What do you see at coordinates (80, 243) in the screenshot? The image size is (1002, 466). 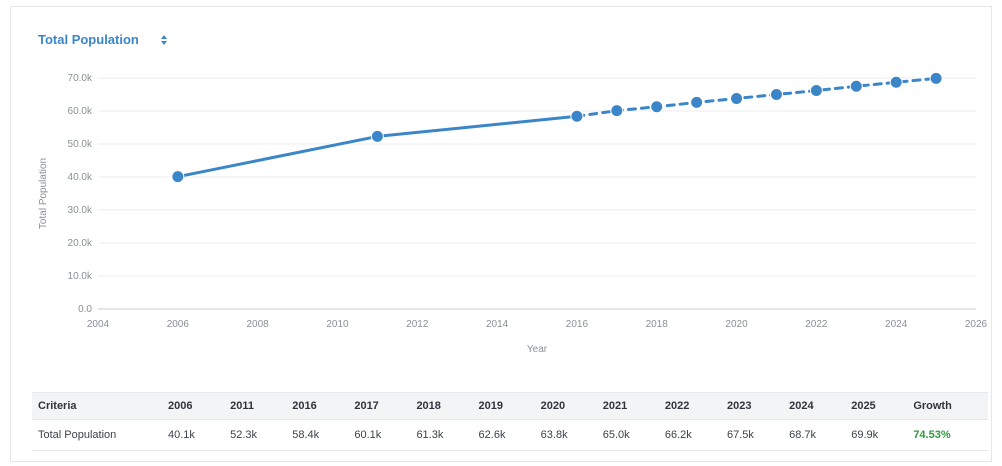 I see `y-tick-label: 20.0k` at bounding box center [80, 243].